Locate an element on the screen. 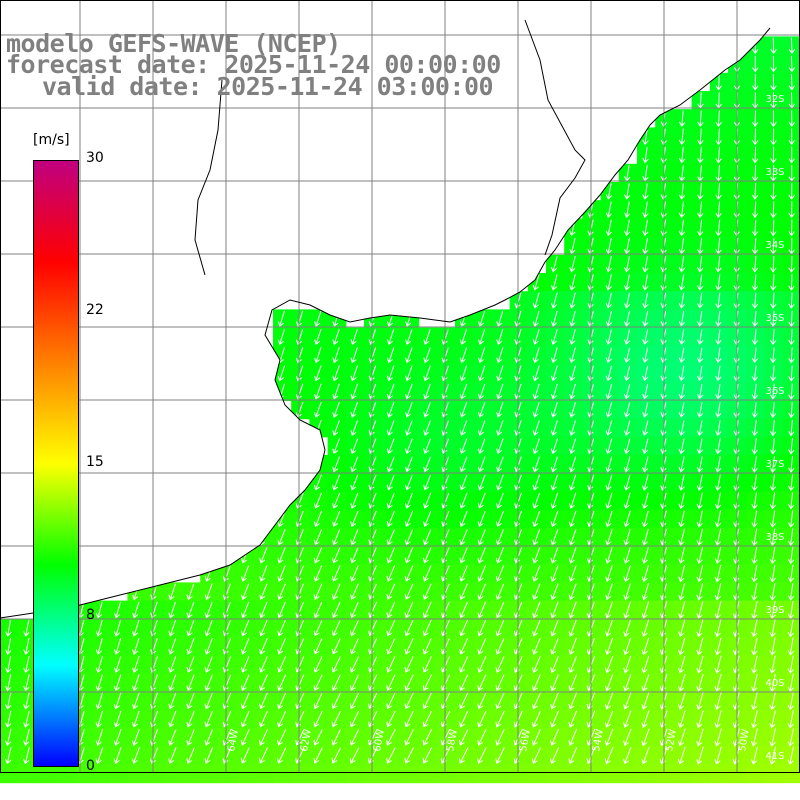  latitude-label: 38S is located at coordinates (774, 537).